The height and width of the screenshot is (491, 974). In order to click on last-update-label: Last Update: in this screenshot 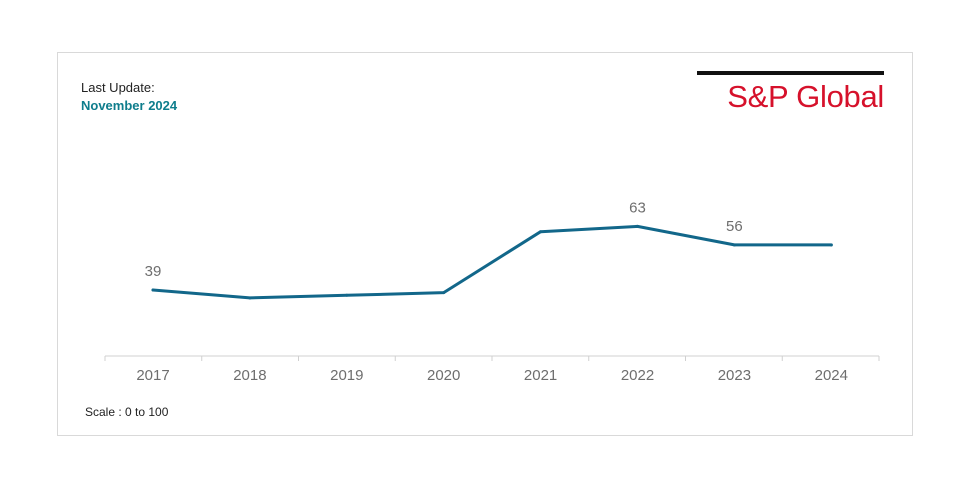, I will do `click(118, 87)`.